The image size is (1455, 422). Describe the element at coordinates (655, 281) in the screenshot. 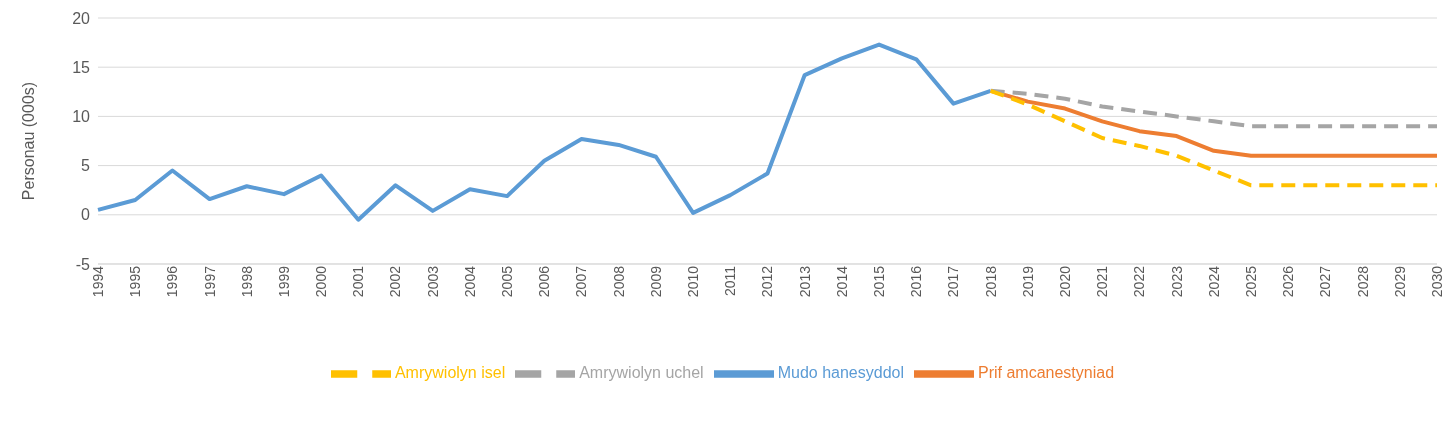

I see `x-tick-label: 2009` at that location.